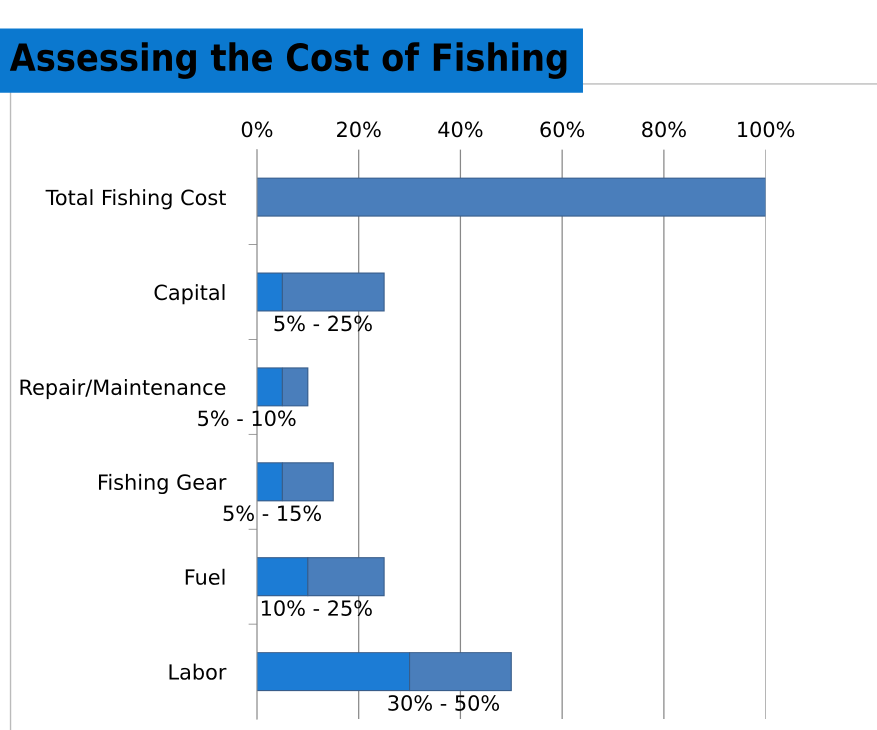  I want to click on annotation: 30% - 50%, so click(444, 703).